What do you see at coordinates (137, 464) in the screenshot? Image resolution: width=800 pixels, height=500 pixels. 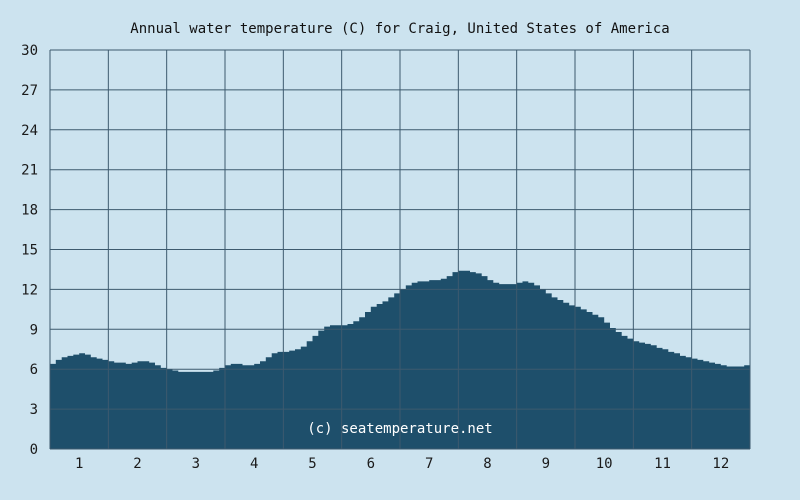 I see `x-tick-label: 2` at bounding box center [137, 464].